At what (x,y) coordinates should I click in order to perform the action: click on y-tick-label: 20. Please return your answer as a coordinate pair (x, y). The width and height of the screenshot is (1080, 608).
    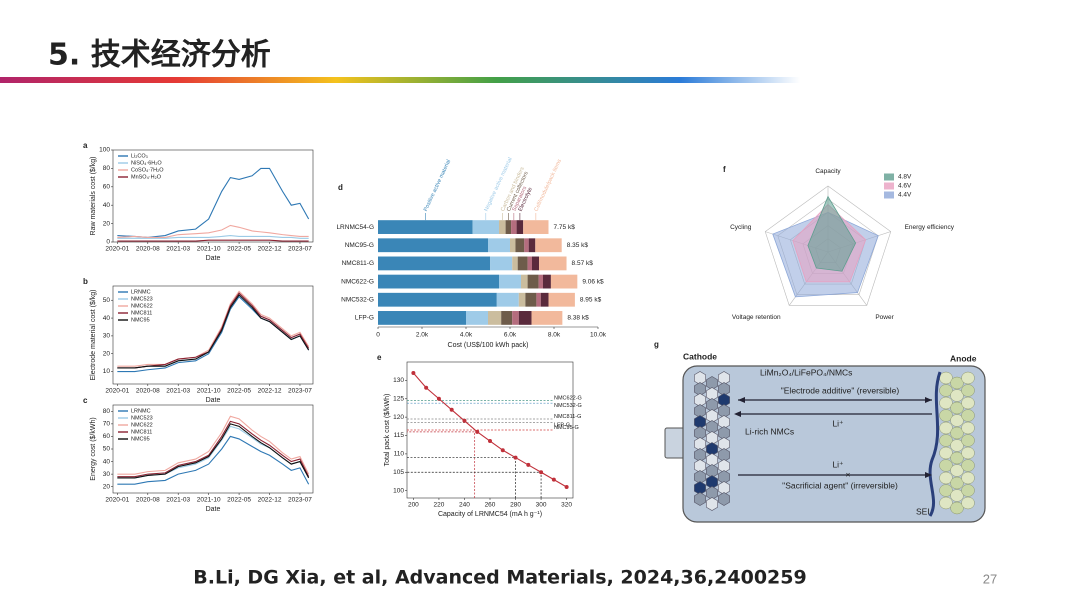
    Looking at the image, I should click on (107, 486).